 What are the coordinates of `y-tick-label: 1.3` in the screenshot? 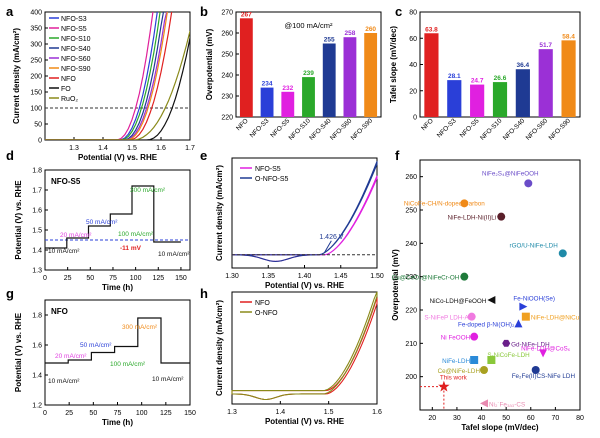 It's located at (37, 271).